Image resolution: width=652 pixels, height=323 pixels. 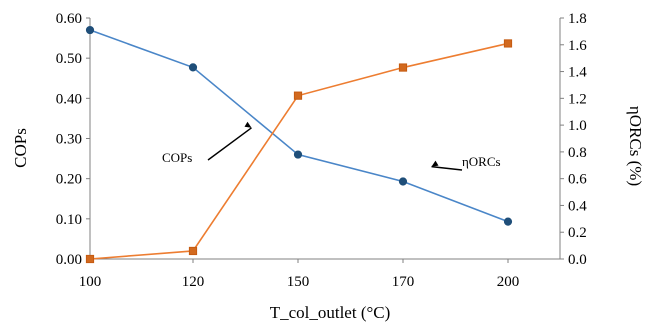 I want to click on y-right-tick-label: 0.8, so click(x=577, y=153).